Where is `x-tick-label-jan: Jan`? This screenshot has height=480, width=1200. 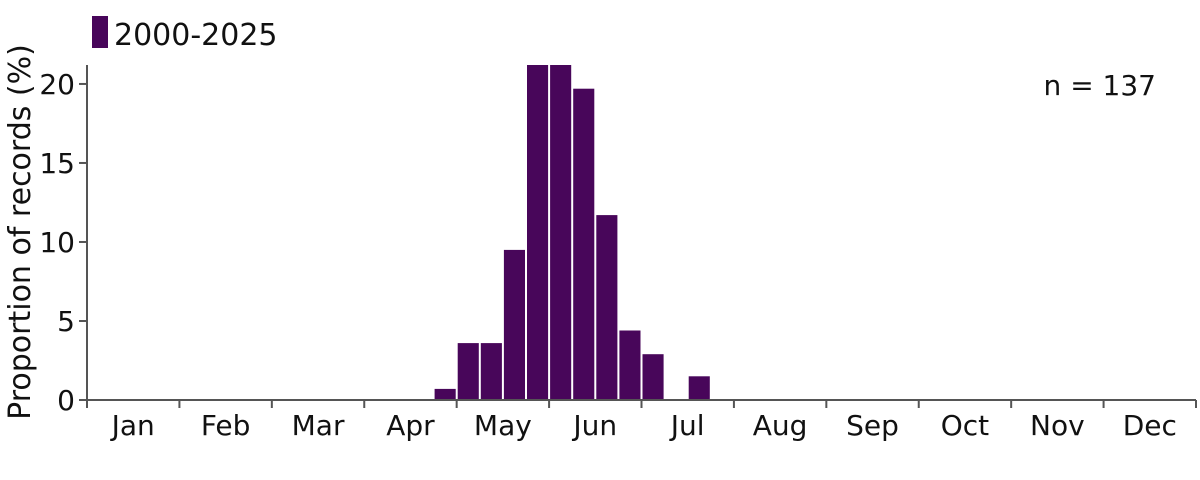
x-tick-label-jan: Jan is located at coordinates (132, 425).